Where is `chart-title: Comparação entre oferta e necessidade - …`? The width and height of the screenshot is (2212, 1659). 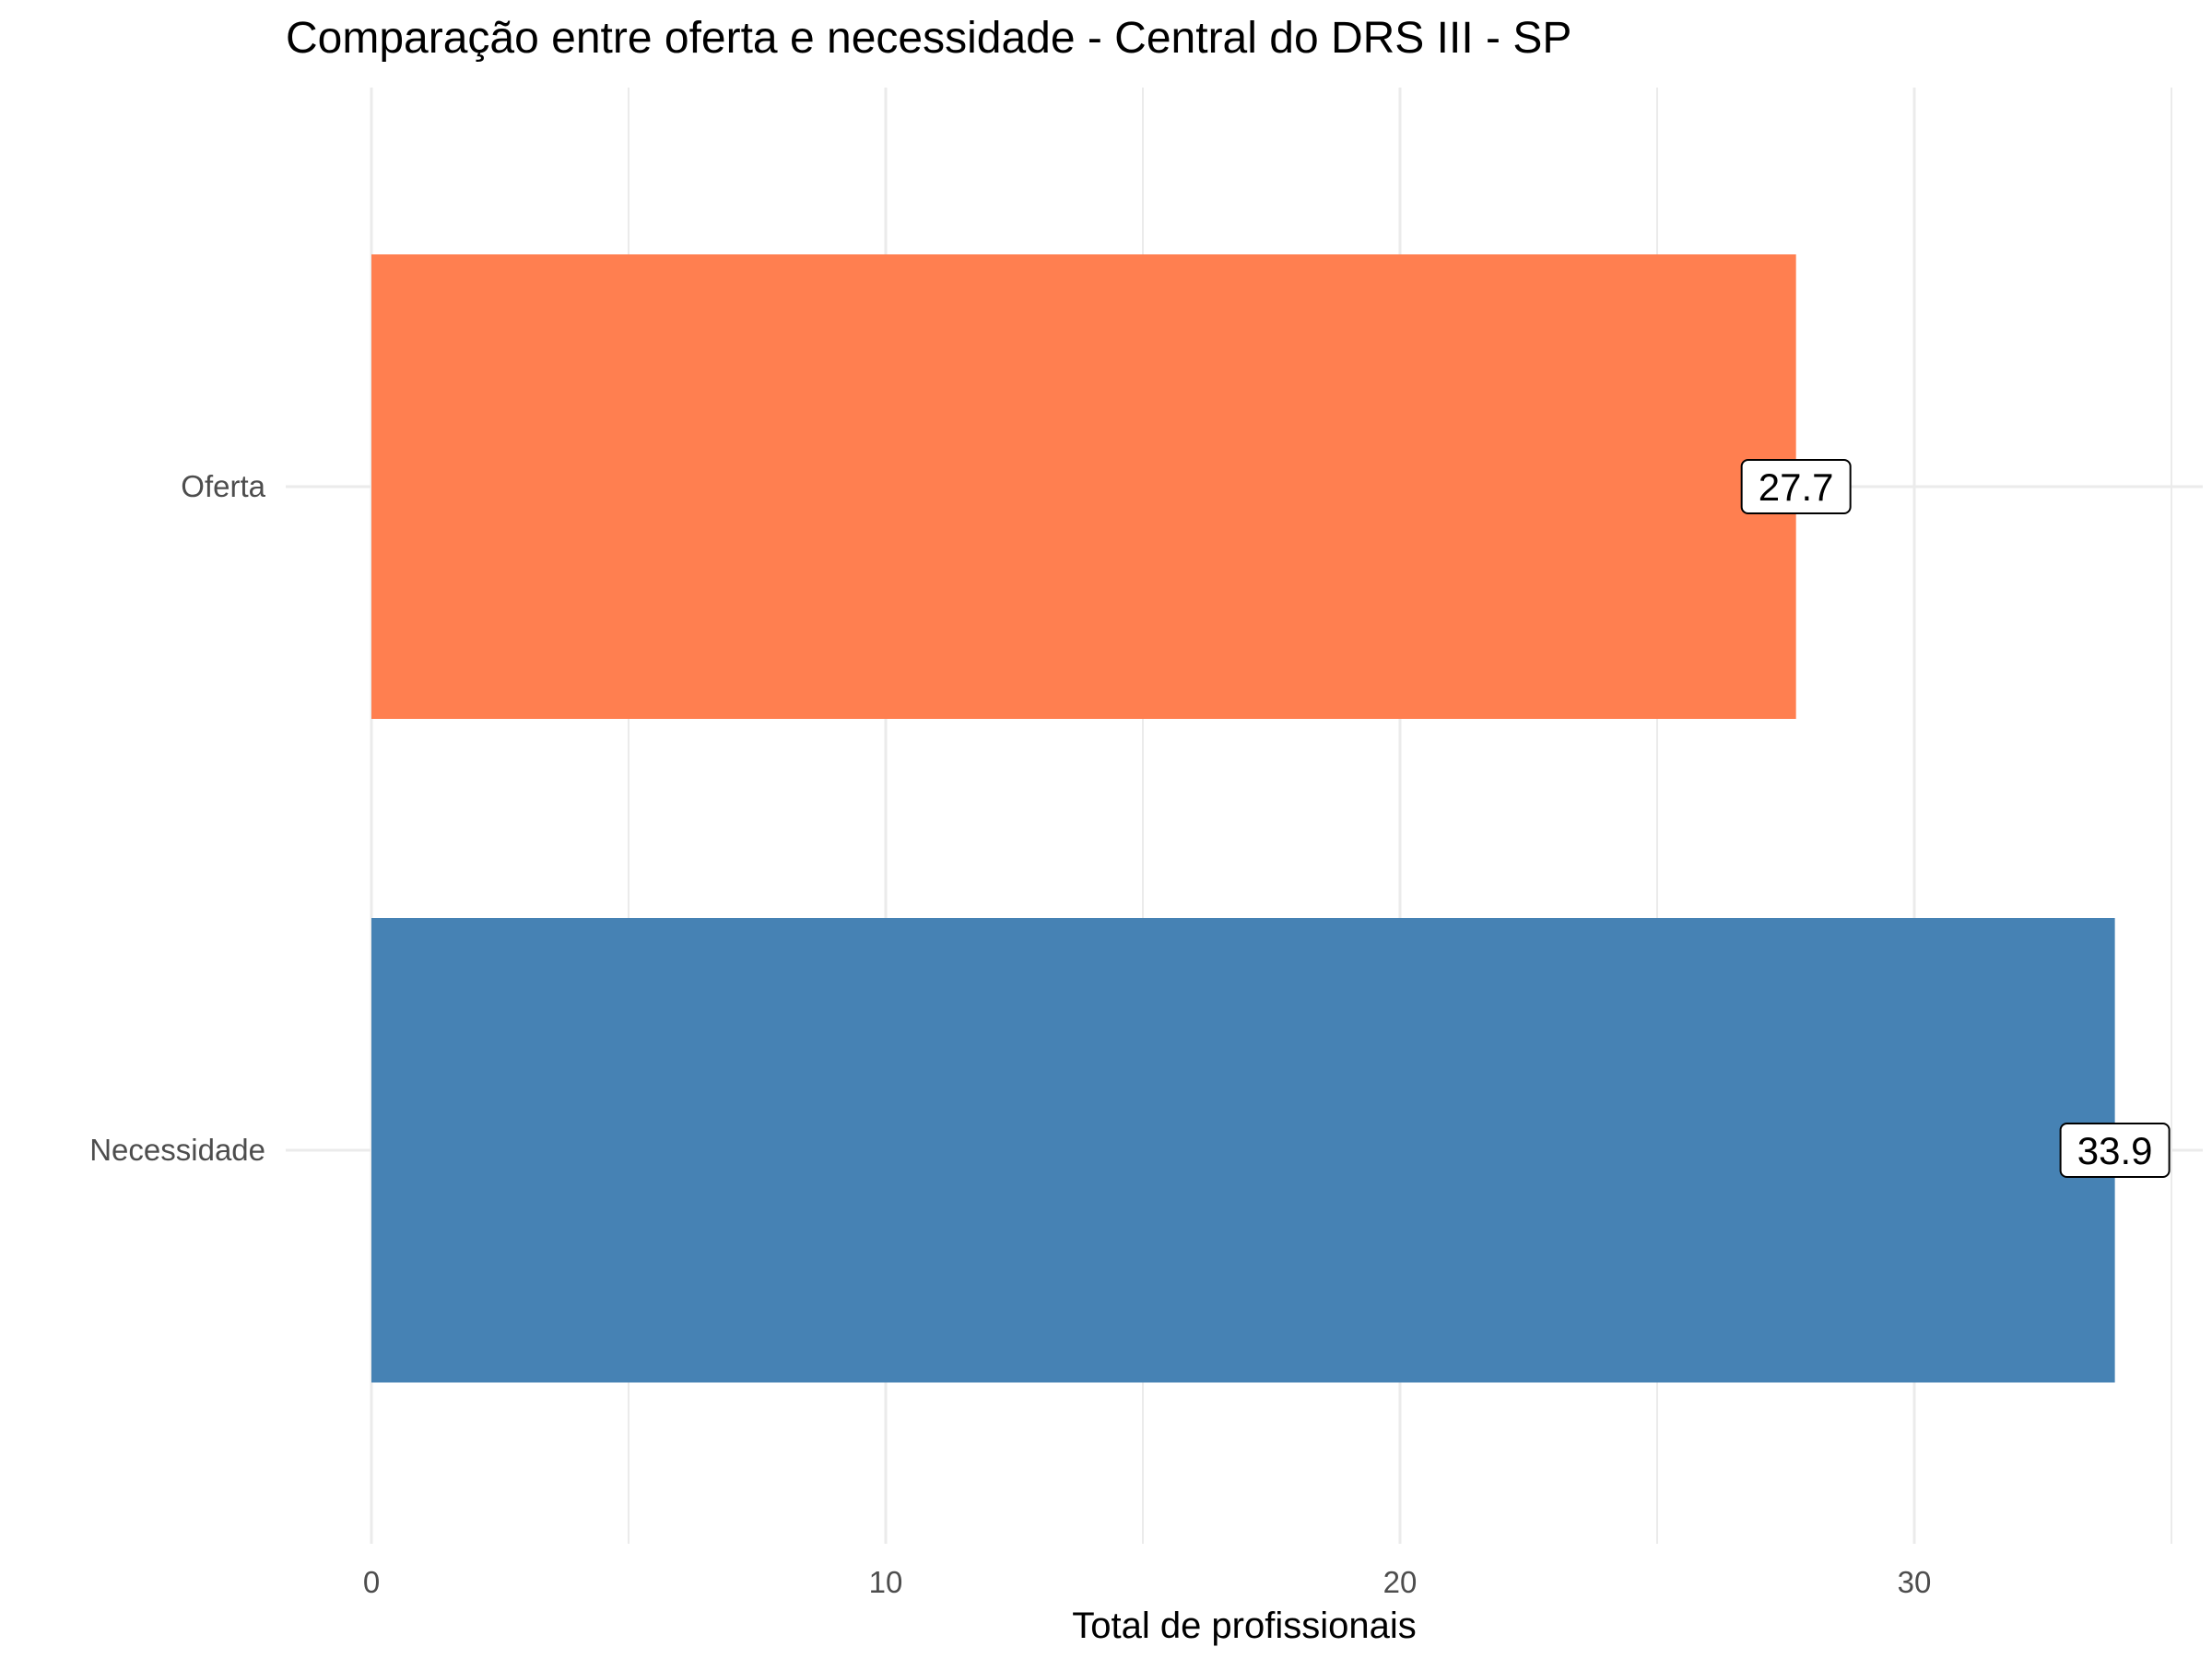 chart-title: Comparação entre oferta e necessidade - … is located at coordinates (929, 38).